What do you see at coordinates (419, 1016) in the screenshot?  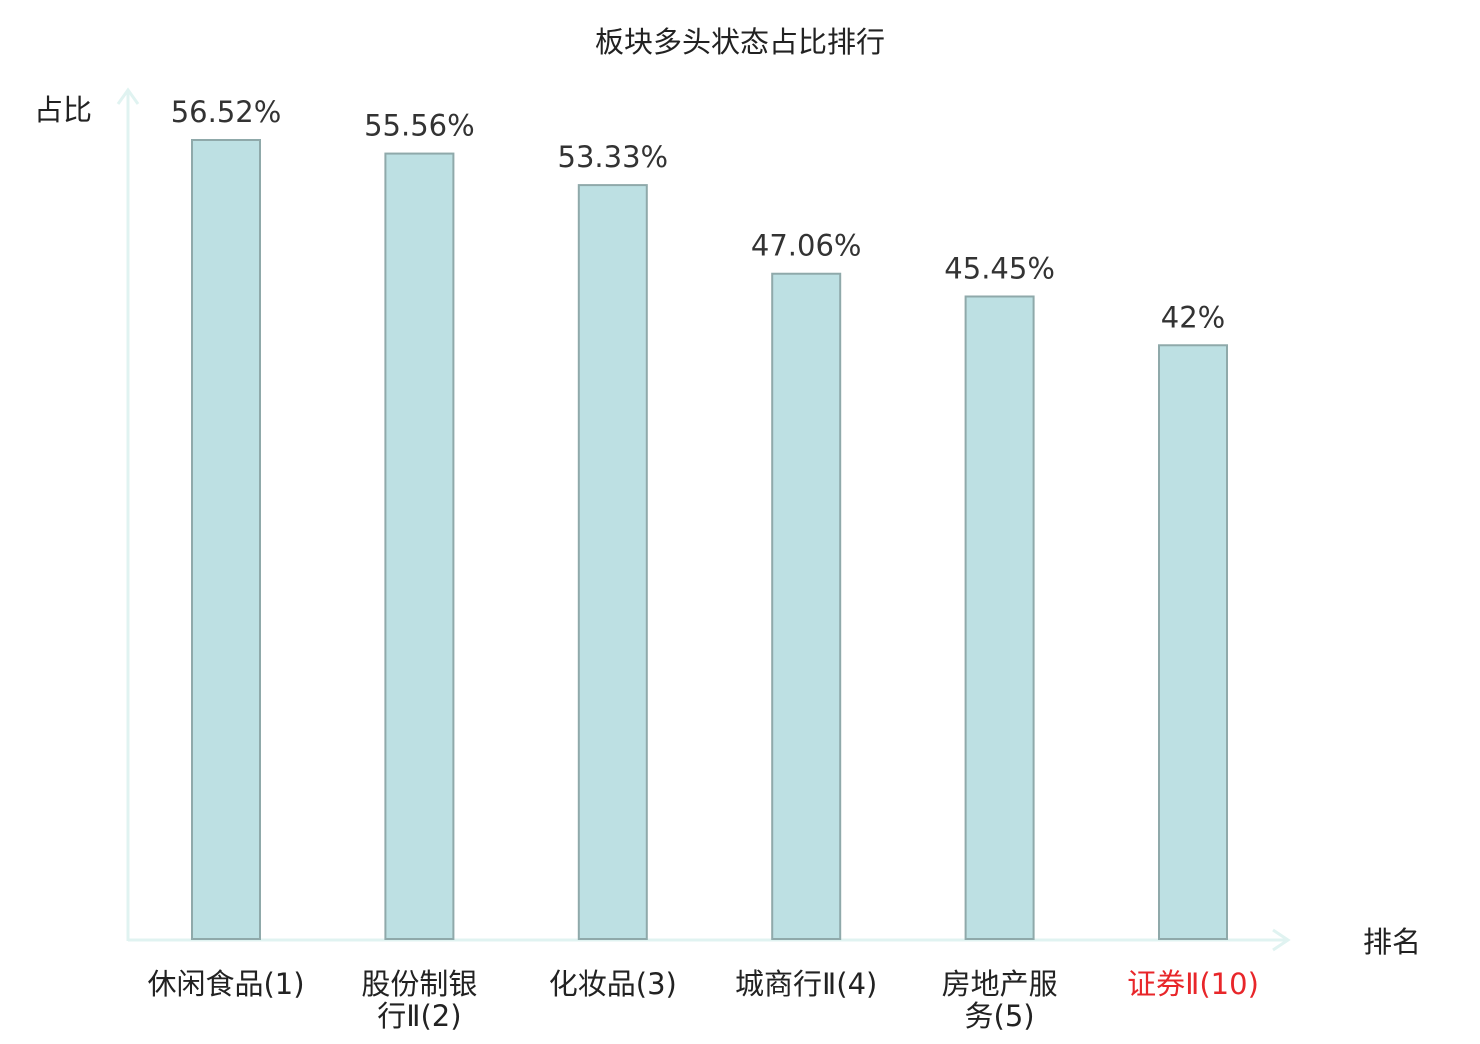 I see `tick-label: 行Ⅱ(2)` at bounding box center [419, 1016].